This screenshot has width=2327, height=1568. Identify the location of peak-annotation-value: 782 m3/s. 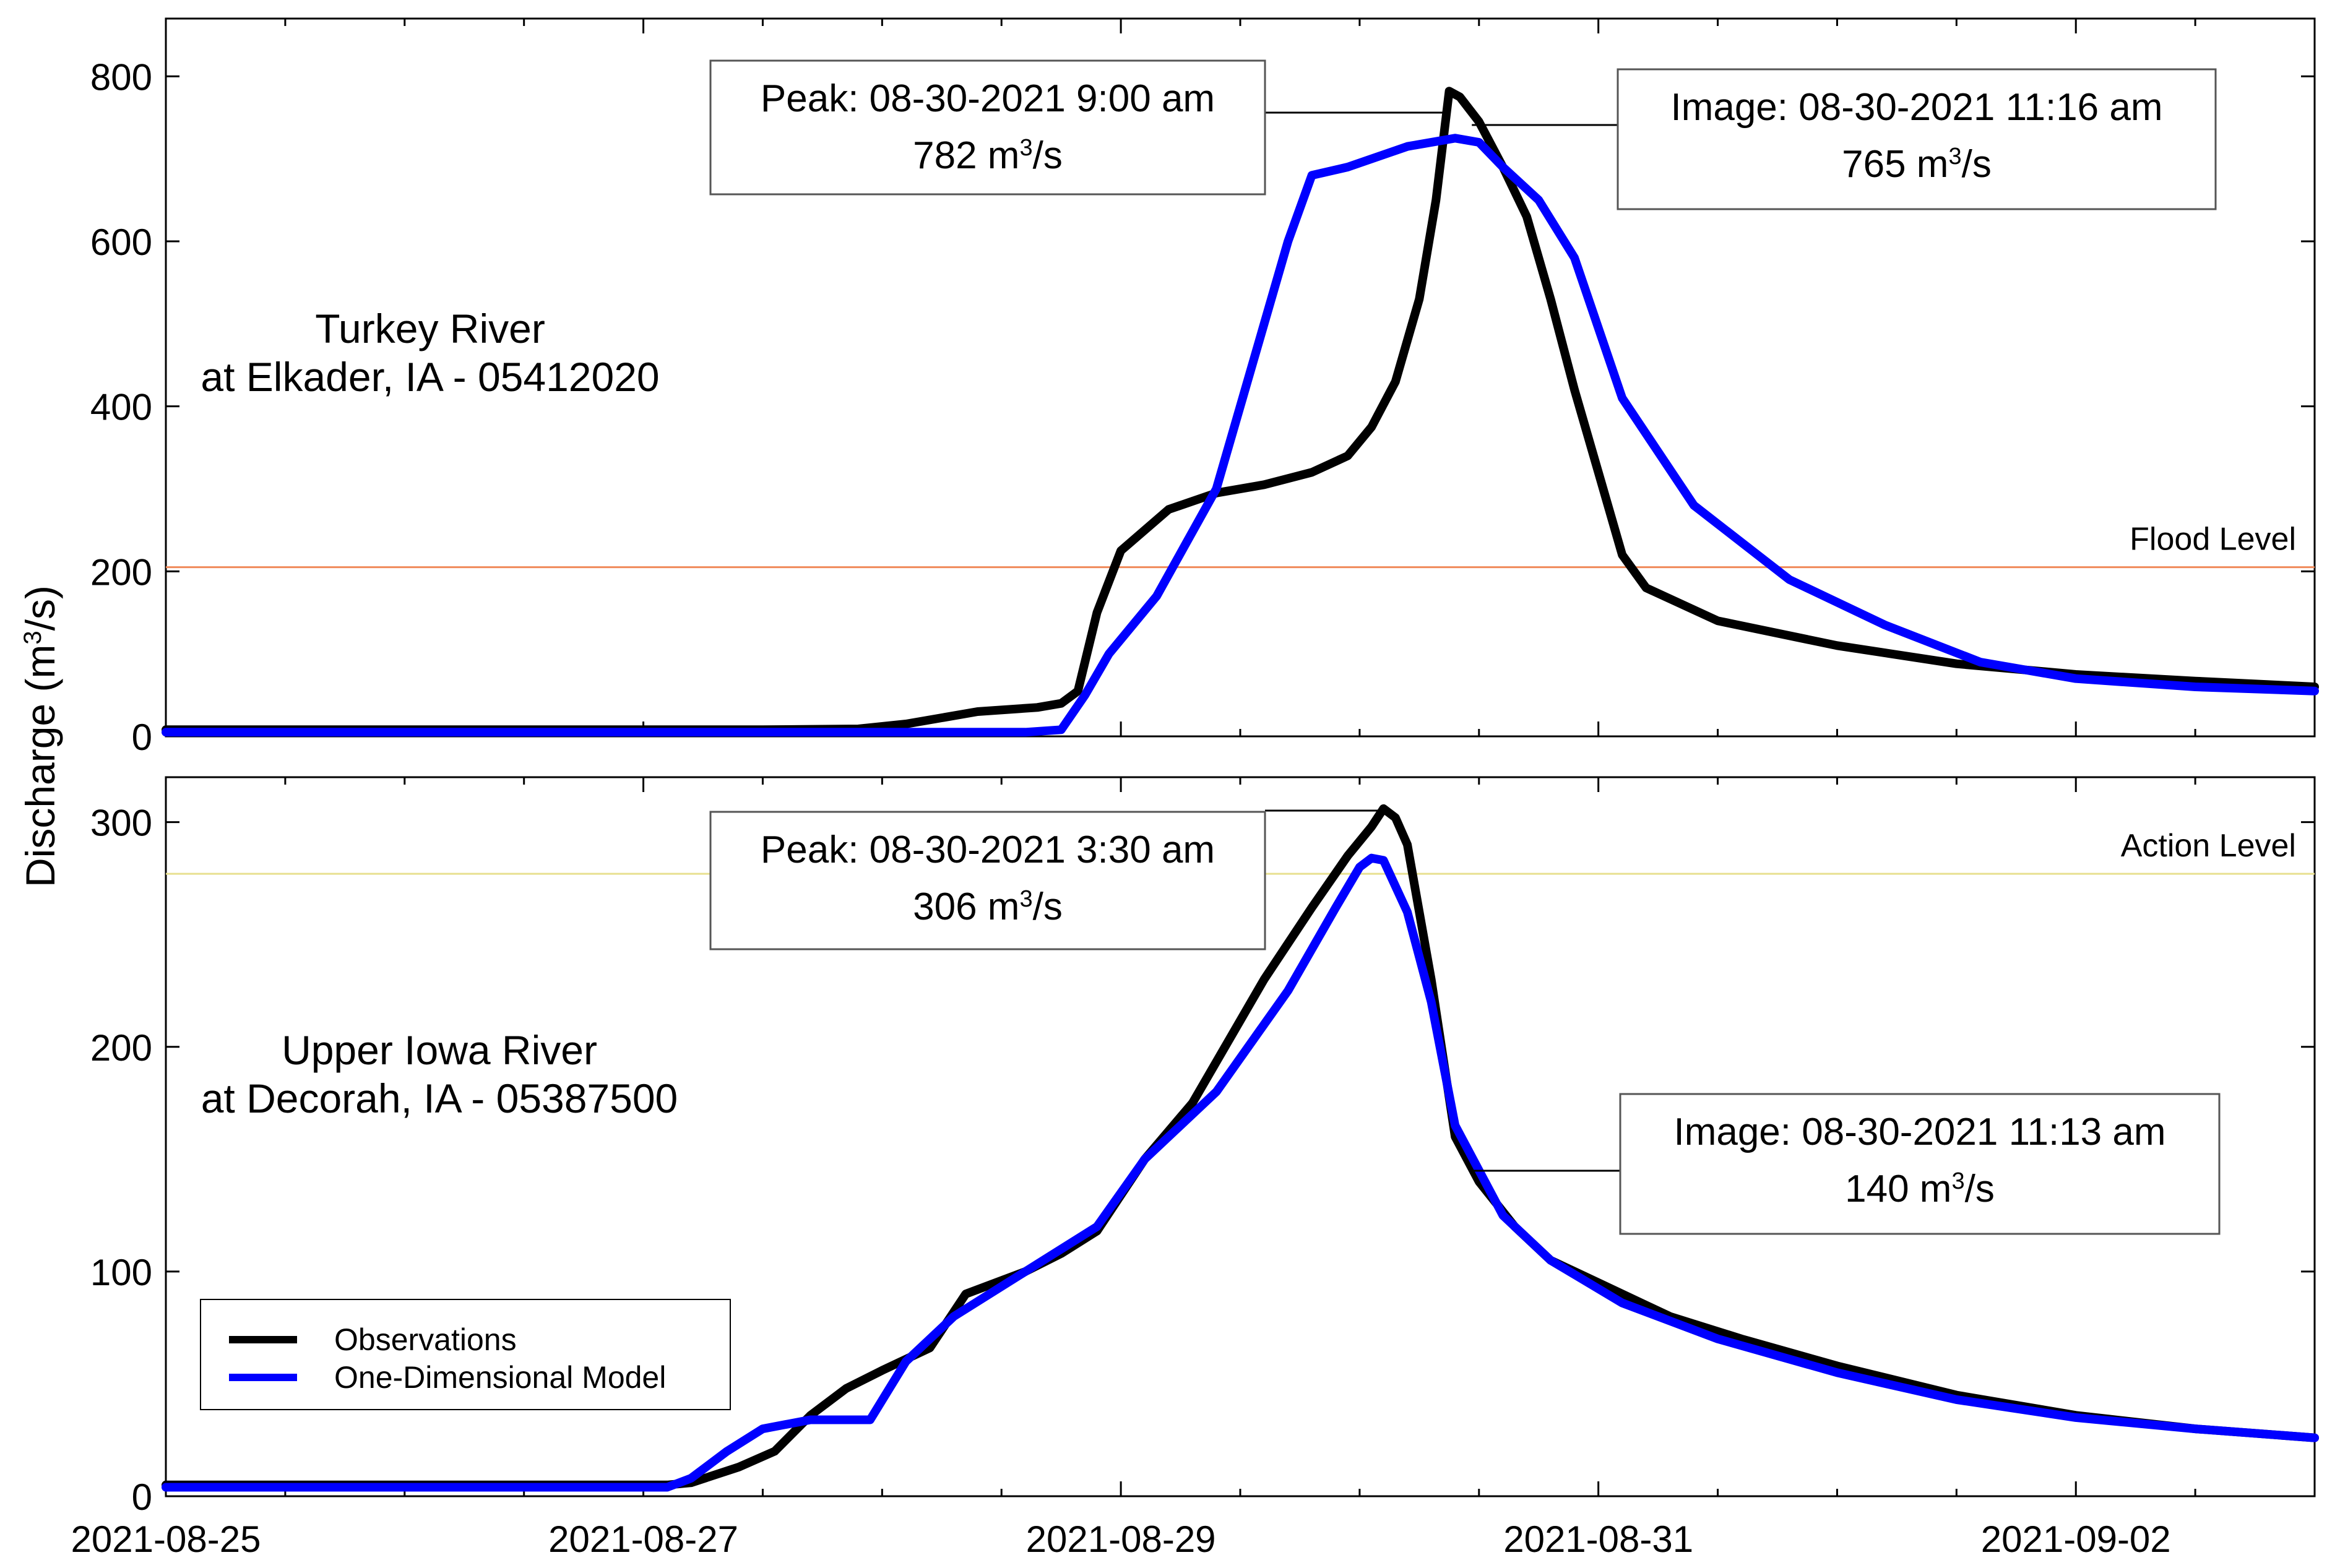
(988, 155).